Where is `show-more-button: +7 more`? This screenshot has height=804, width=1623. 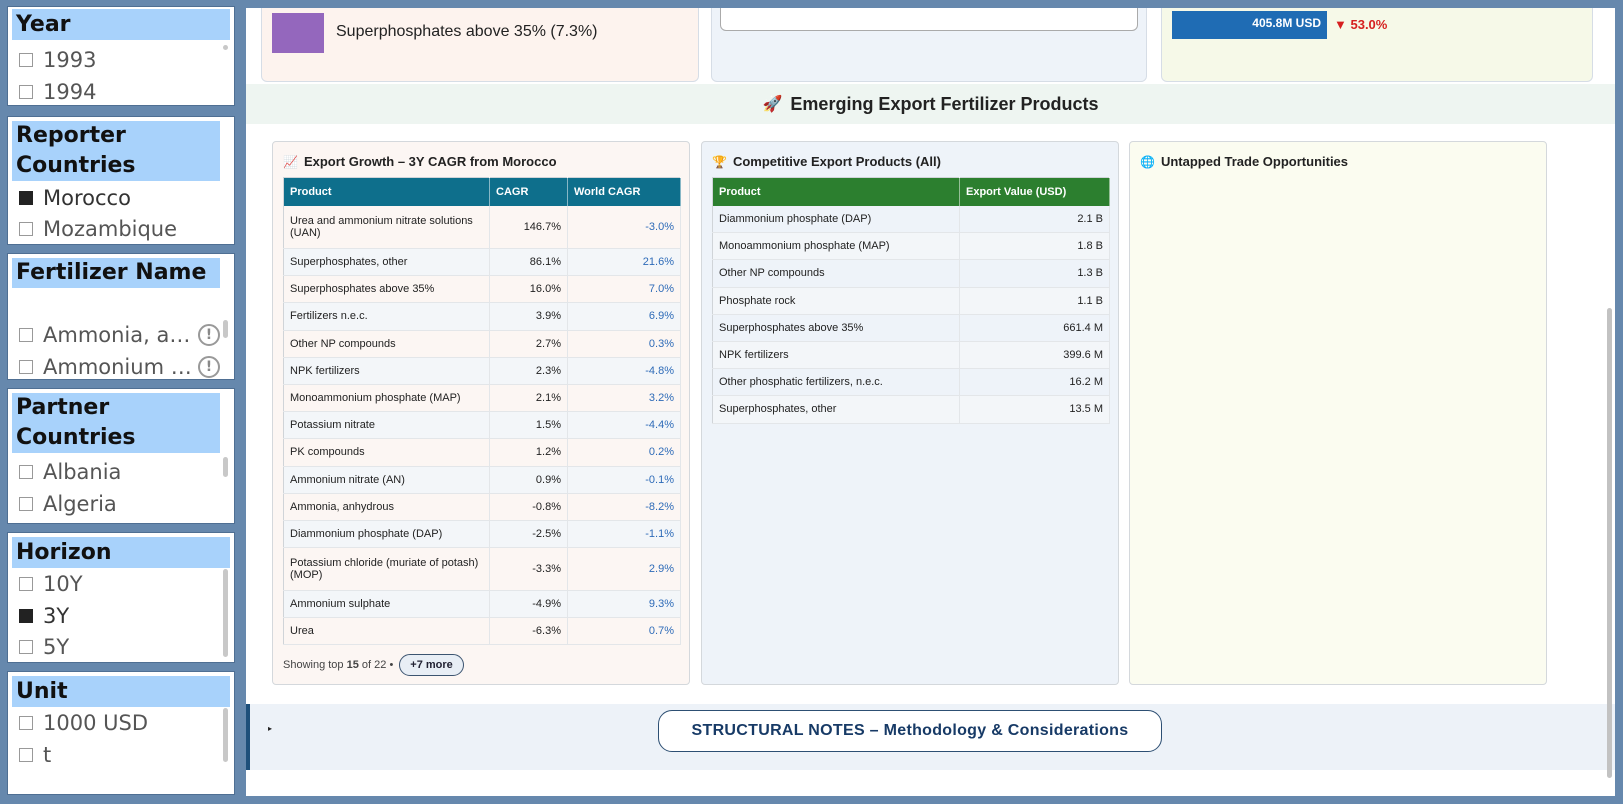 show-more-button: +7 more is located at coordinates (431, 665).